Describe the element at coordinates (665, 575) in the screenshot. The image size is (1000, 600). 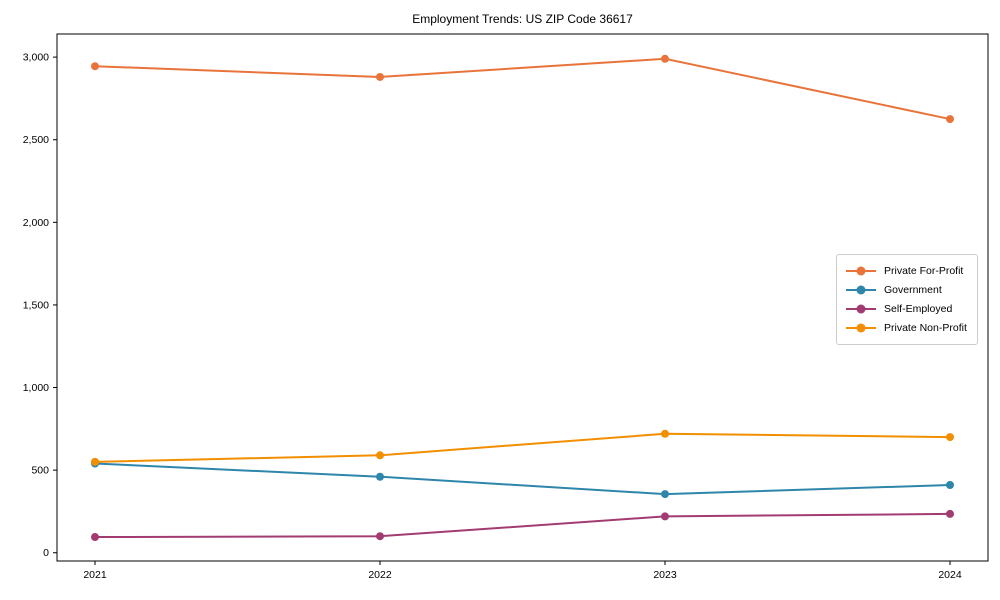
I see `x-tick-label: 2023` at that location.